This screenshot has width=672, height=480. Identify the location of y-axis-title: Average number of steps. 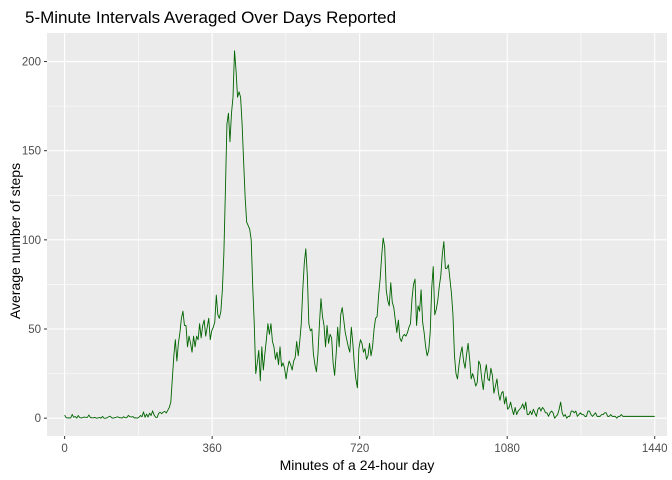
(15, 241).